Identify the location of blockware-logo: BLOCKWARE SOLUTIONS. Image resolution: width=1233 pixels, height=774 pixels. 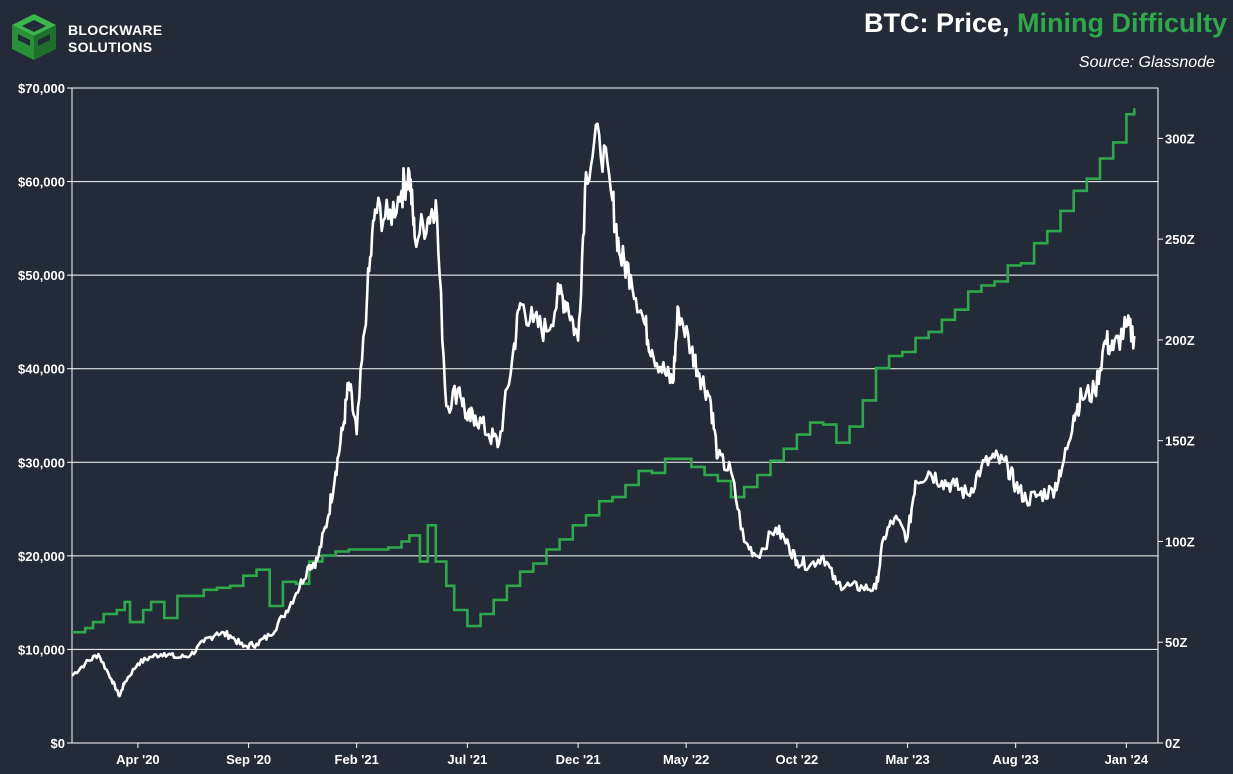
(90, 37).